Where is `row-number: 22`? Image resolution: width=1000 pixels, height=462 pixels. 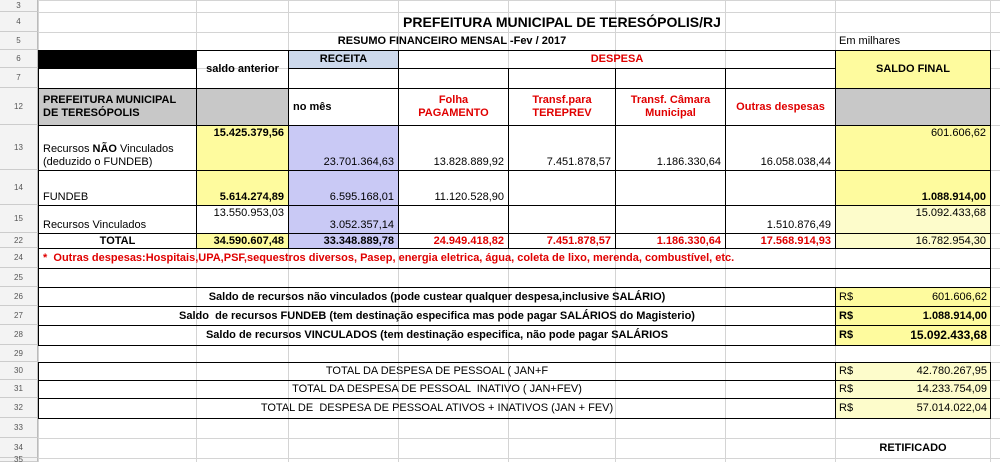
row-number: 22 is located at coordinates (19, 240).